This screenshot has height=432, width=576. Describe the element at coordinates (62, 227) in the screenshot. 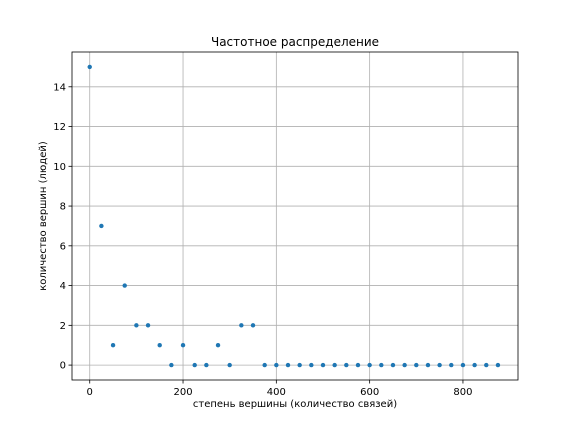

I see `y-axis-ticks: 0 2 4 6 8 10 12 14` at that location.